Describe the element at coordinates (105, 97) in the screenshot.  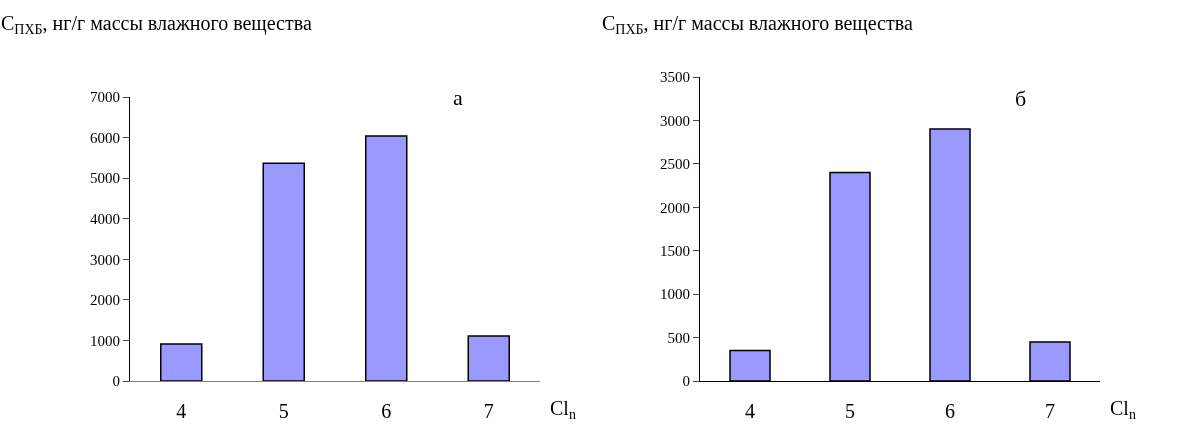
I see `y-tick-label: 7000` at that location.